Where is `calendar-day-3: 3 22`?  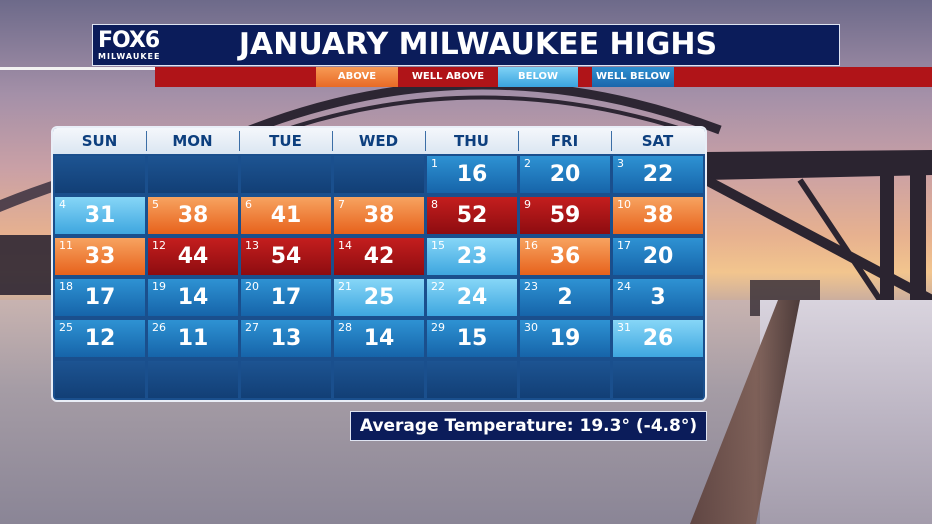 calendar-day-3: 3 22 is located at coordinates (658, 174).